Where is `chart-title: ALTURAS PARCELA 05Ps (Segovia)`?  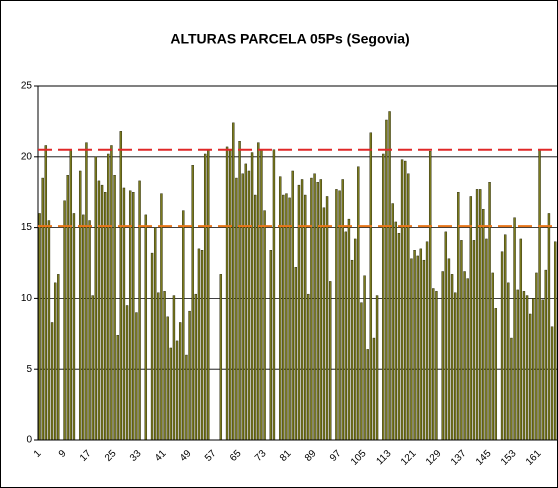 chart-title: ALTURAS PARCELA 05Ps (Segovia) is located at coordinates (289, 39).